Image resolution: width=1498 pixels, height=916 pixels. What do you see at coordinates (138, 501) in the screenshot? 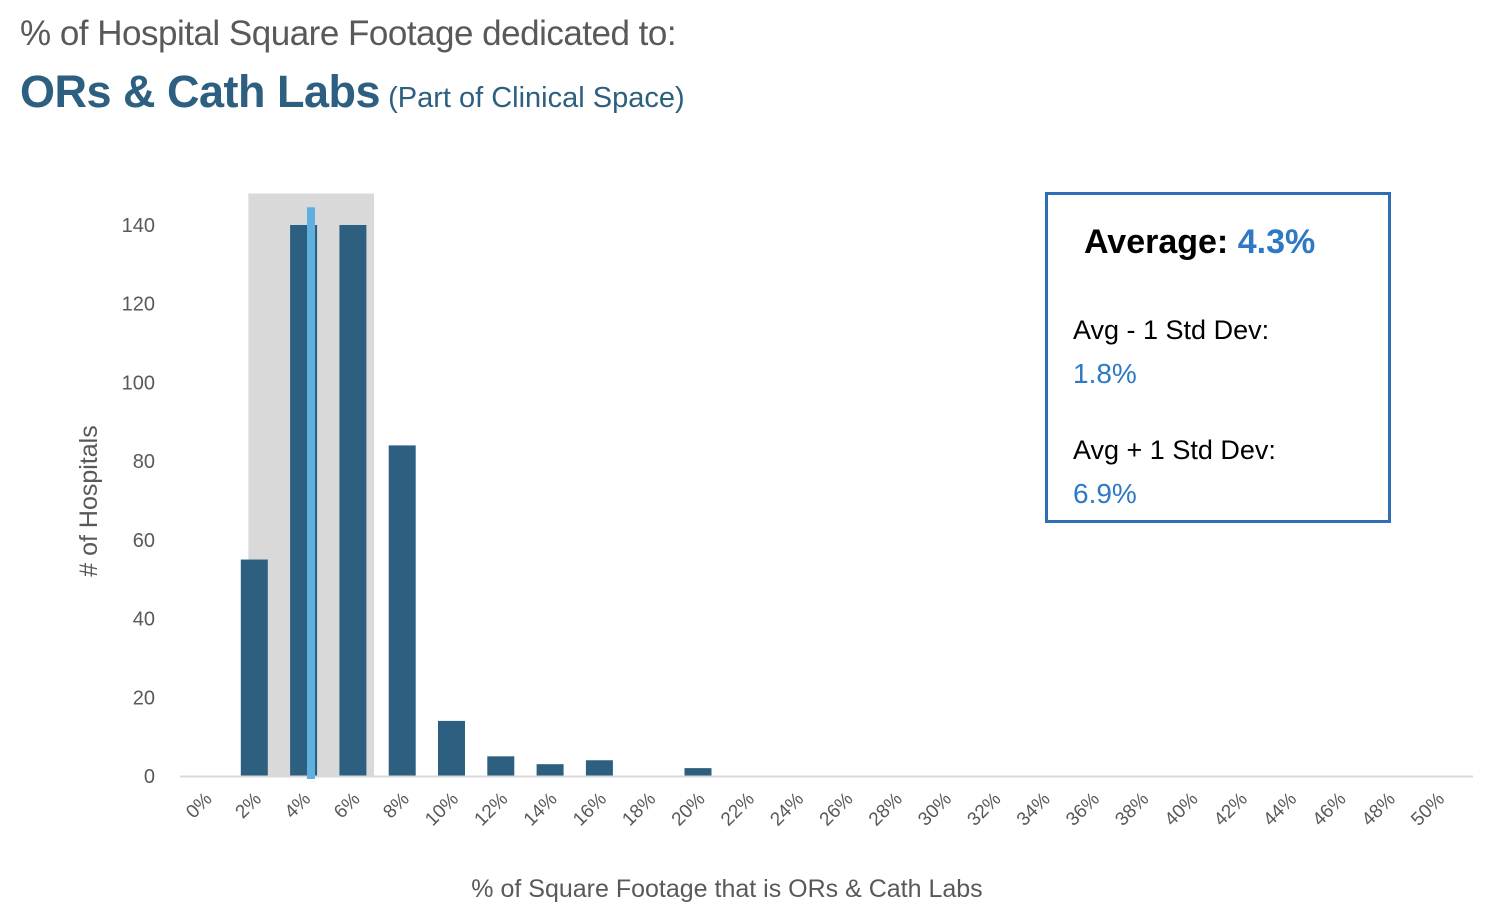
I see `y-ticks: 0 20 40 60 80 100 120 140` at bounding box center [138, 501].